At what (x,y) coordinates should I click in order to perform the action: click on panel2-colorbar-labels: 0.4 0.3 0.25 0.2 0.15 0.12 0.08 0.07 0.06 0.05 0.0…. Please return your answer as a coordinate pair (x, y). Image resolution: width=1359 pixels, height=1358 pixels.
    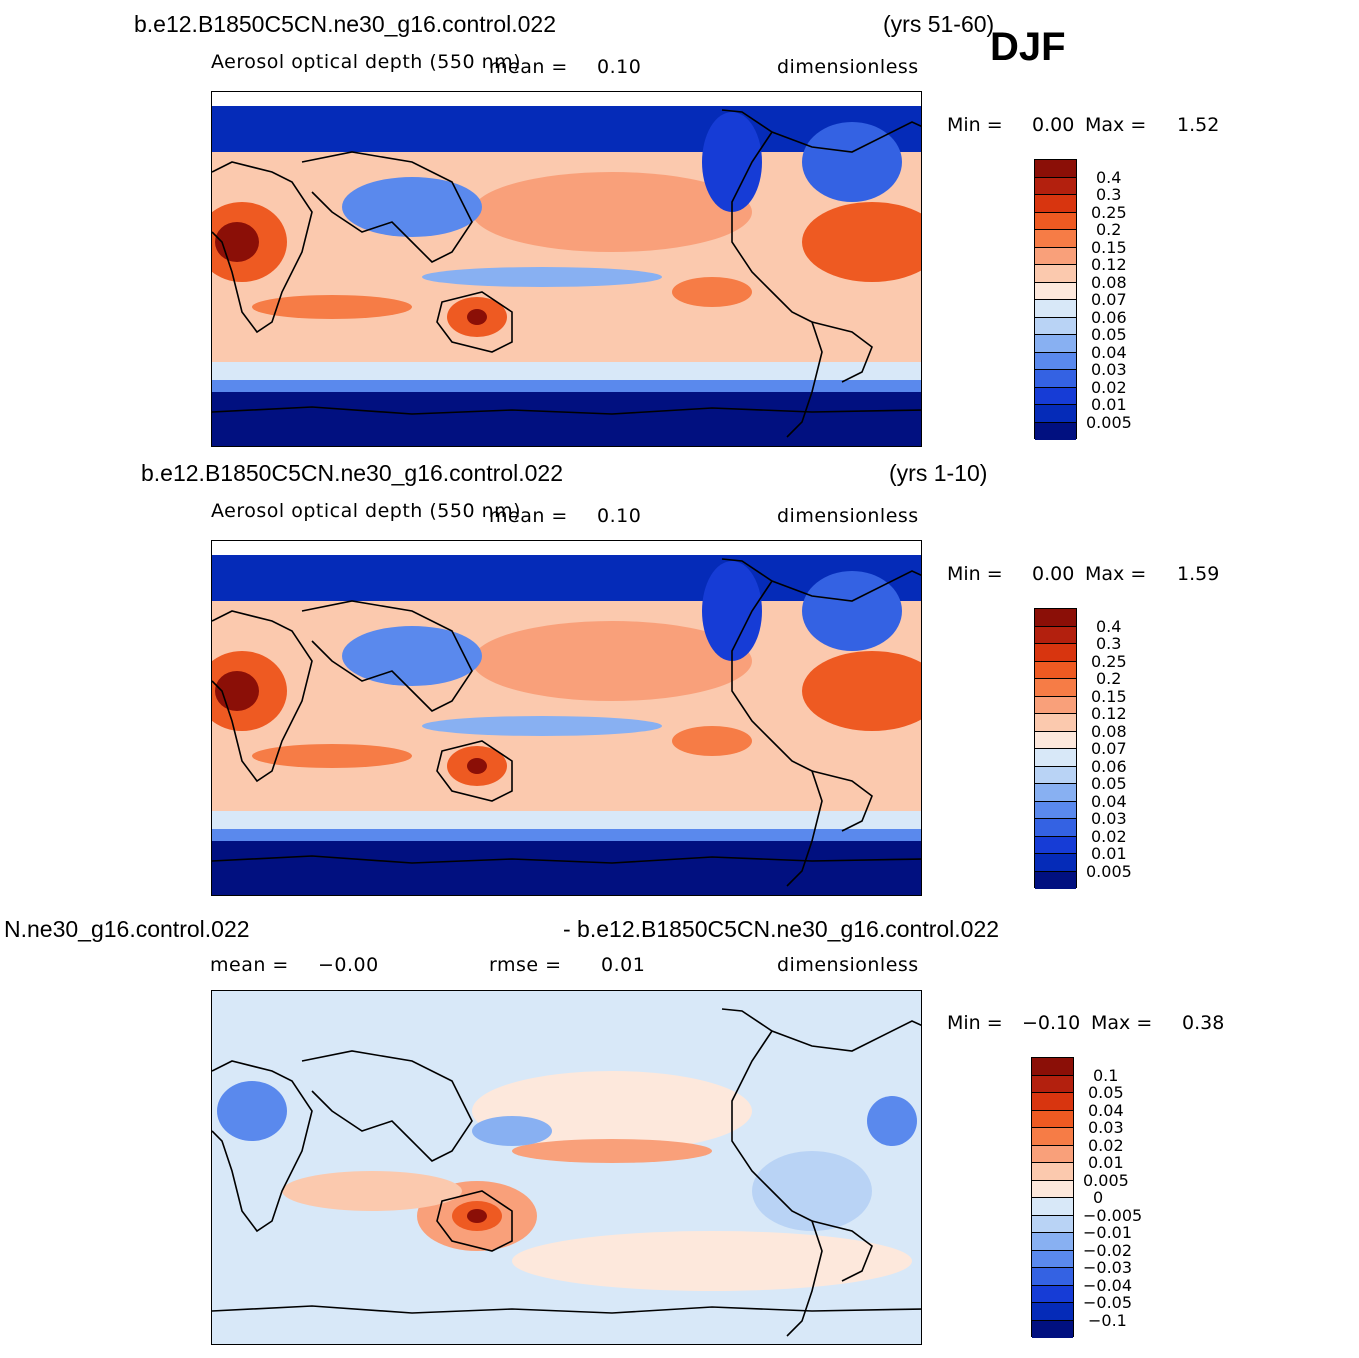
    Looking at the image, I should click on (1116, 748).